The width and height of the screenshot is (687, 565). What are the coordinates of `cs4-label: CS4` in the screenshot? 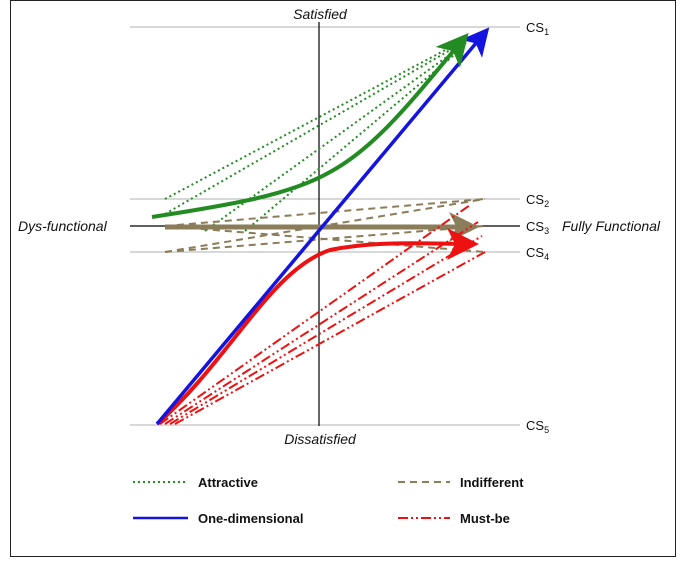 It's located at (537, 253).